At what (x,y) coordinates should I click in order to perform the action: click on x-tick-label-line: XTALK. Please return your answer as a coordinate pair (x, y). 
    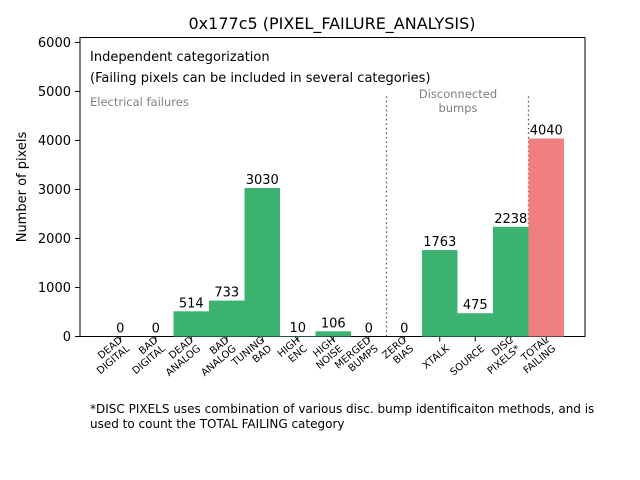
    Looking at the image, I should click on (436, 357).